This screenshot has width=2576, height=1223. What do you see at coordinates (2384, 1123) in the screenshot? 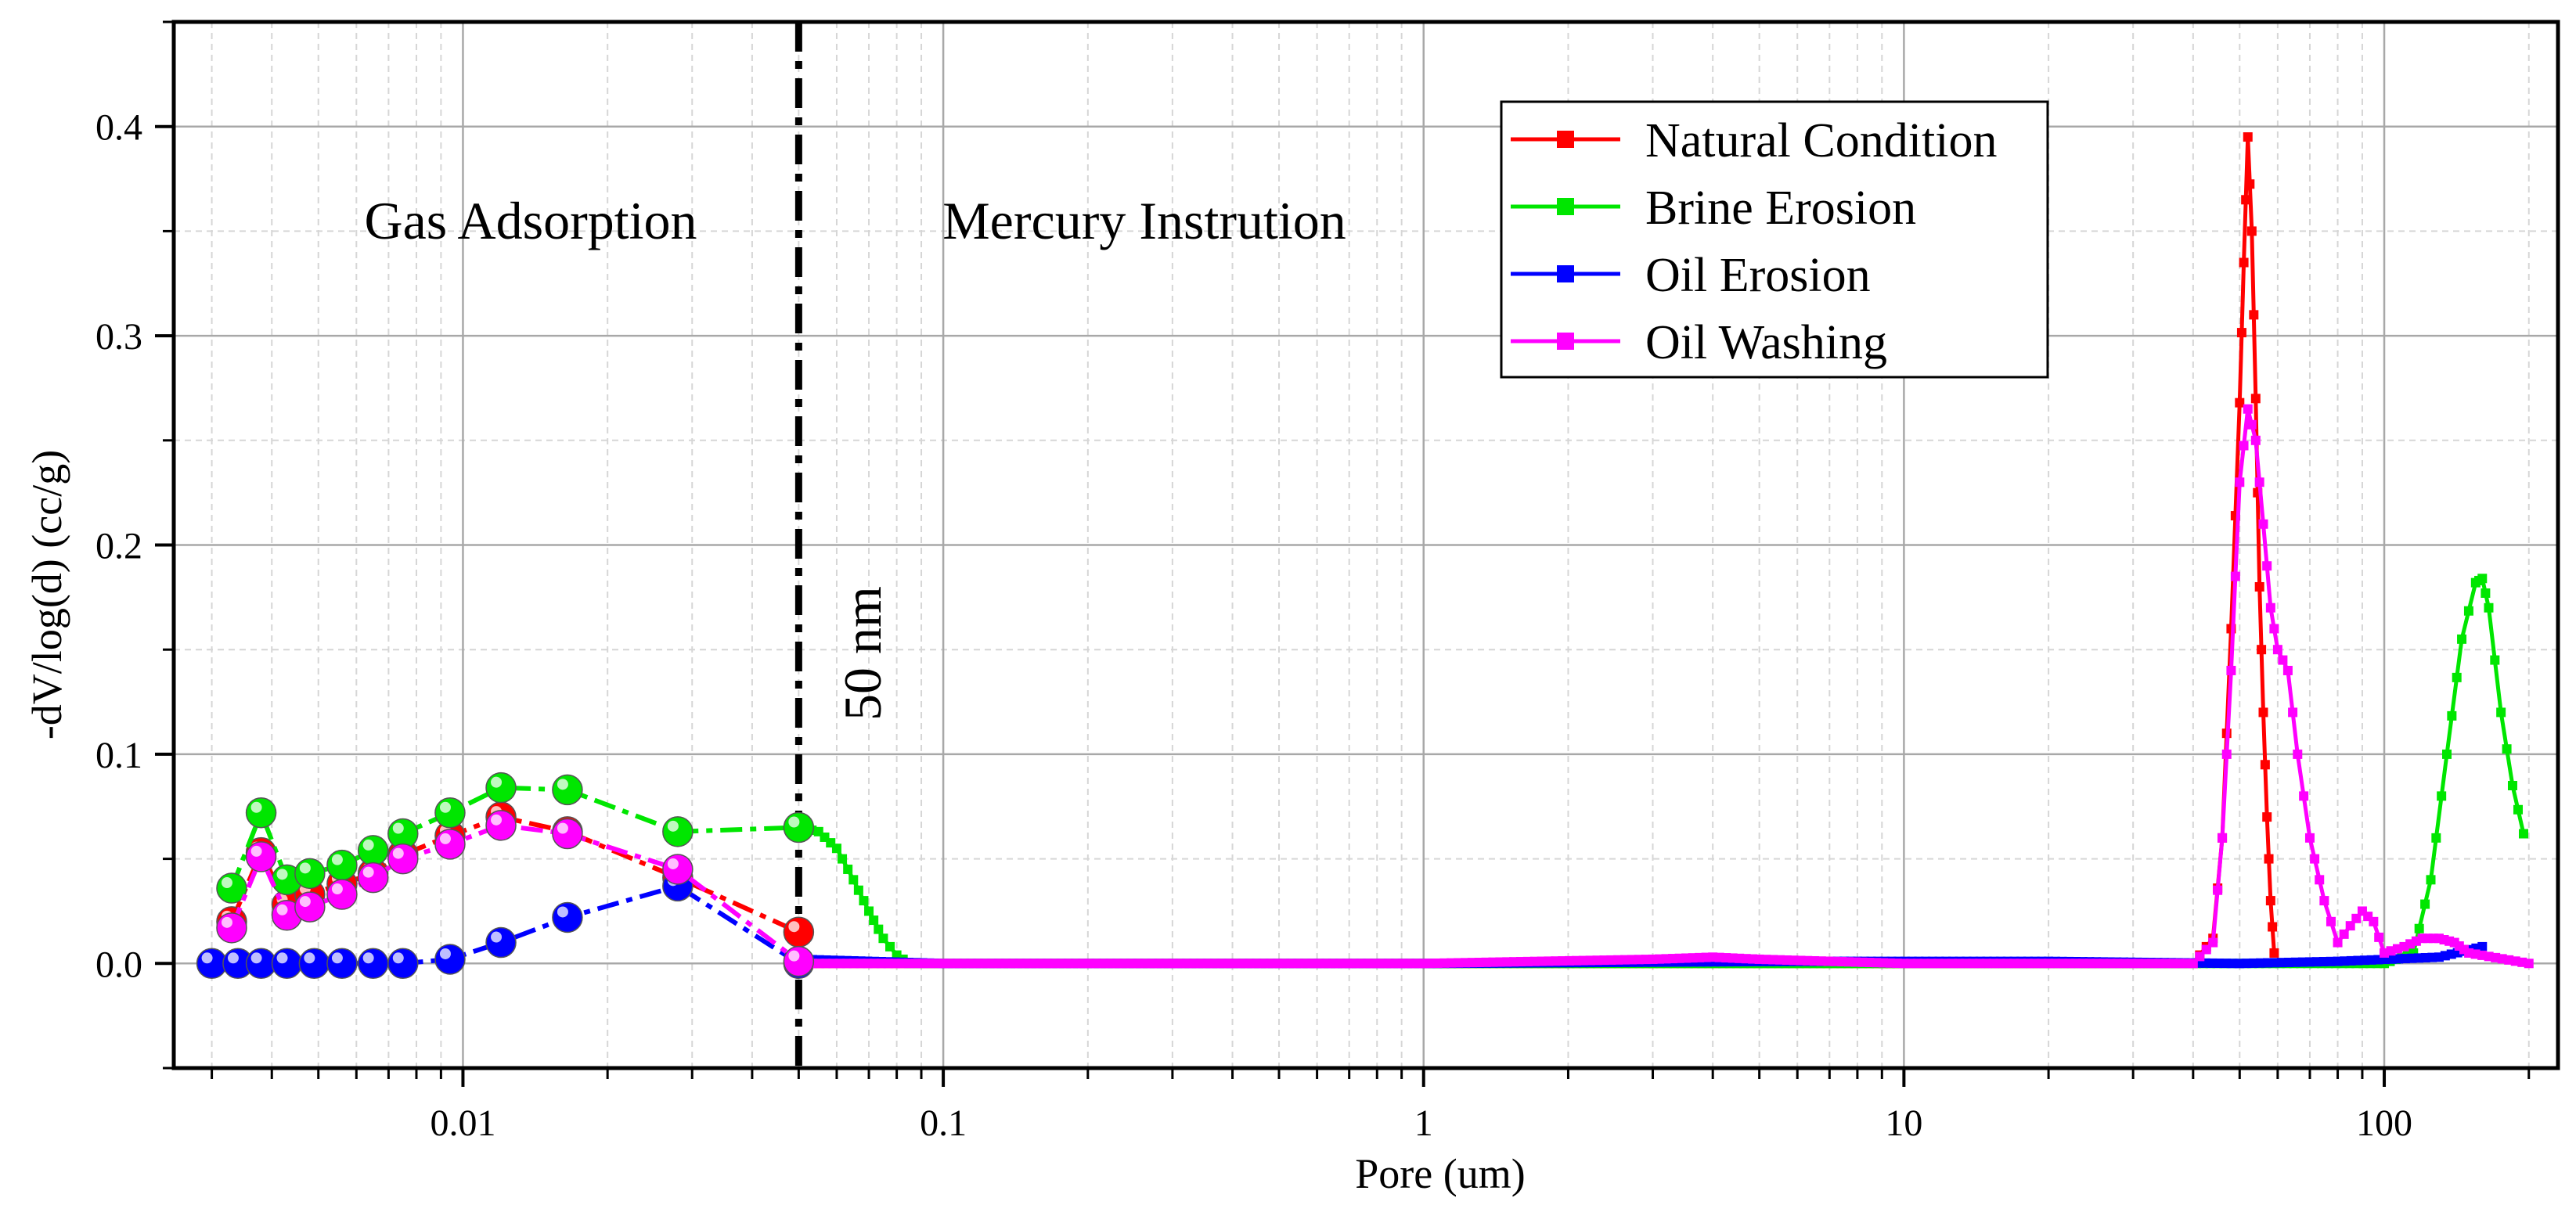
I see `x-tick-label: 100` at bounding box center [2384, 1123].